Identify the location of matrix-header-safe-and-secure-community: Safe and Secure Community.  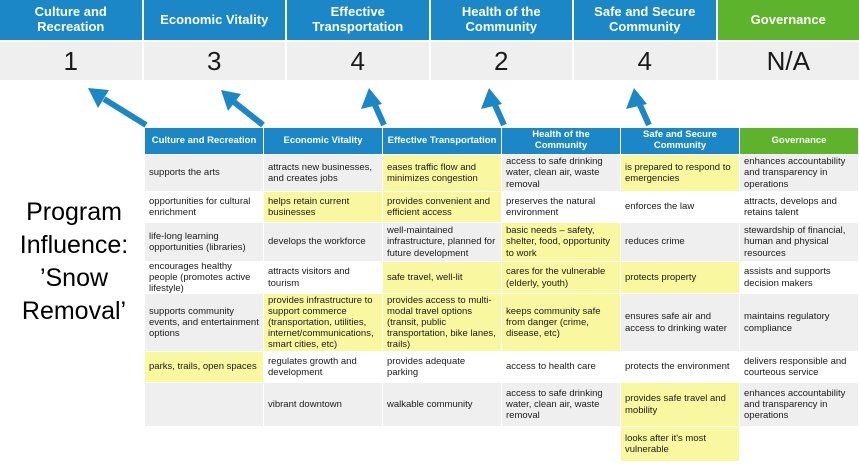
(680, 141).